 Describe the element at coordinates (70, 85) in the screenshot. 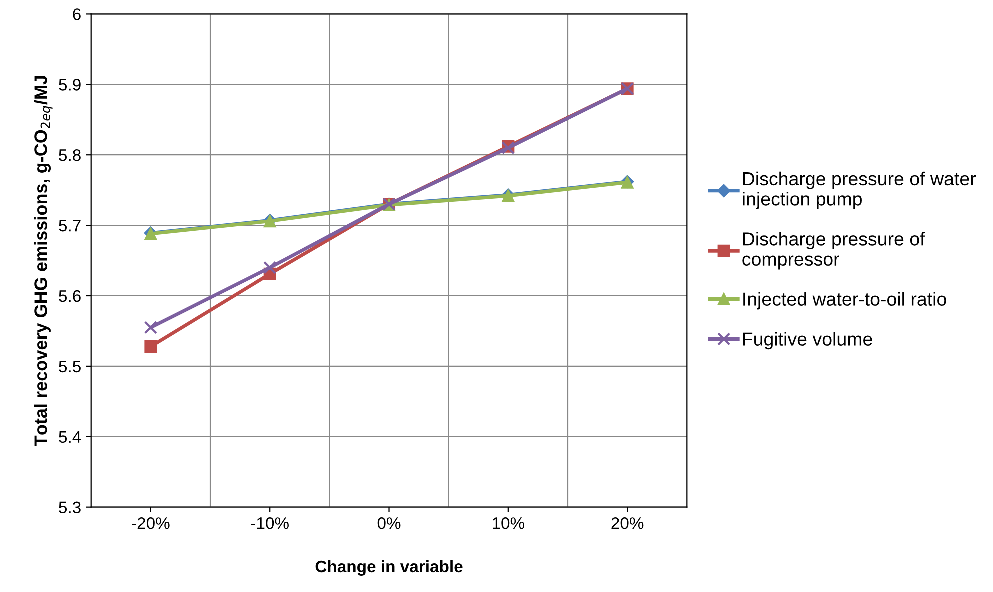

I see `y-tick-label: 5.9` at that location.